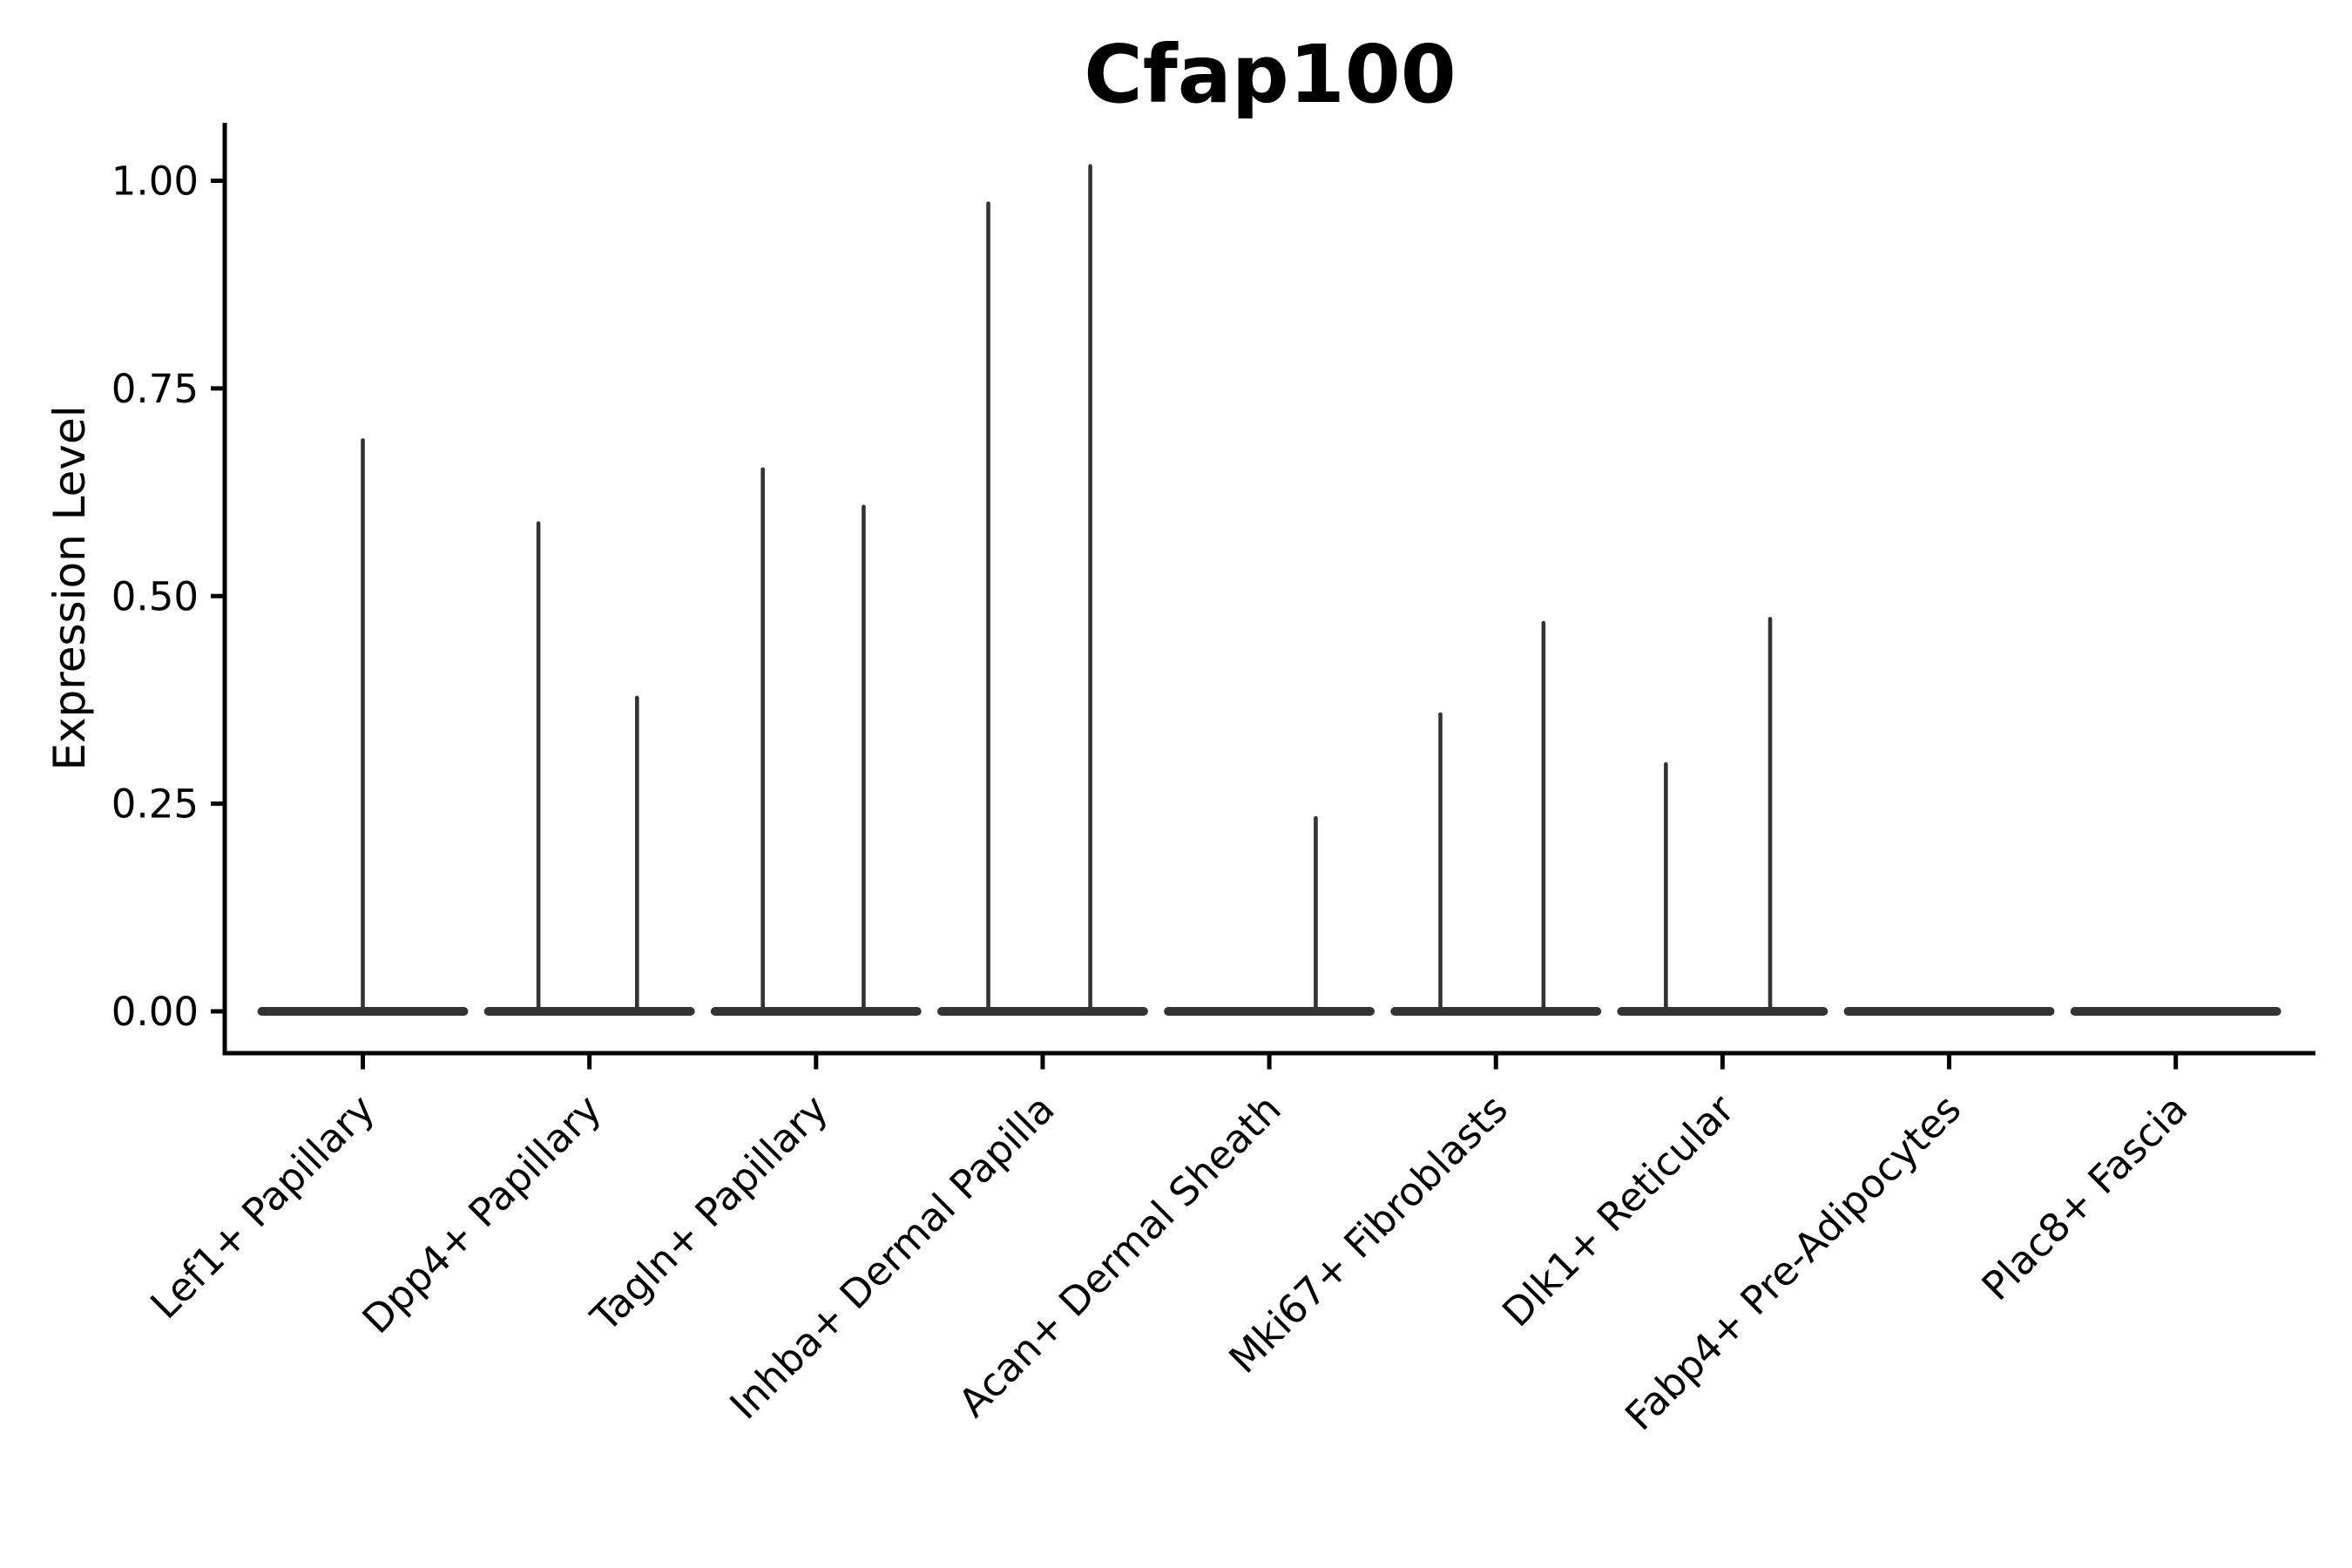 The width and height of the screenshot is (2352, 1568). What do you see at coordinates (708, 1213) in the screenshot?
I see `x-tick-label: Tagln+ Papillary` at bounding box center [708, 1213].